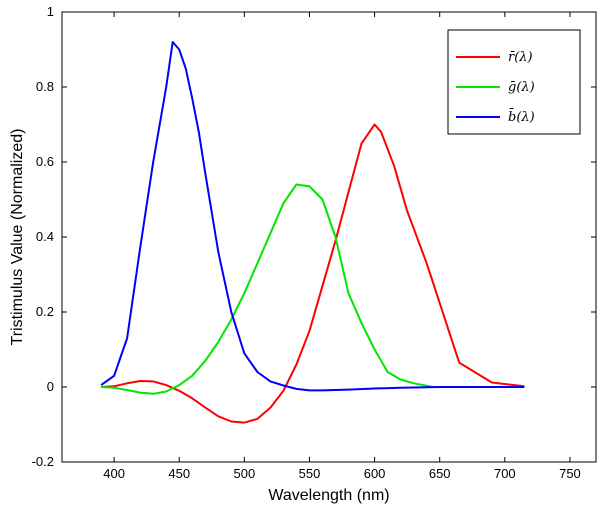 The height and width of the screenshot is (509, 613). Describe the element at coordinates (50, 11) in the screenshot. I see `y-tick-label: 1` at that location.